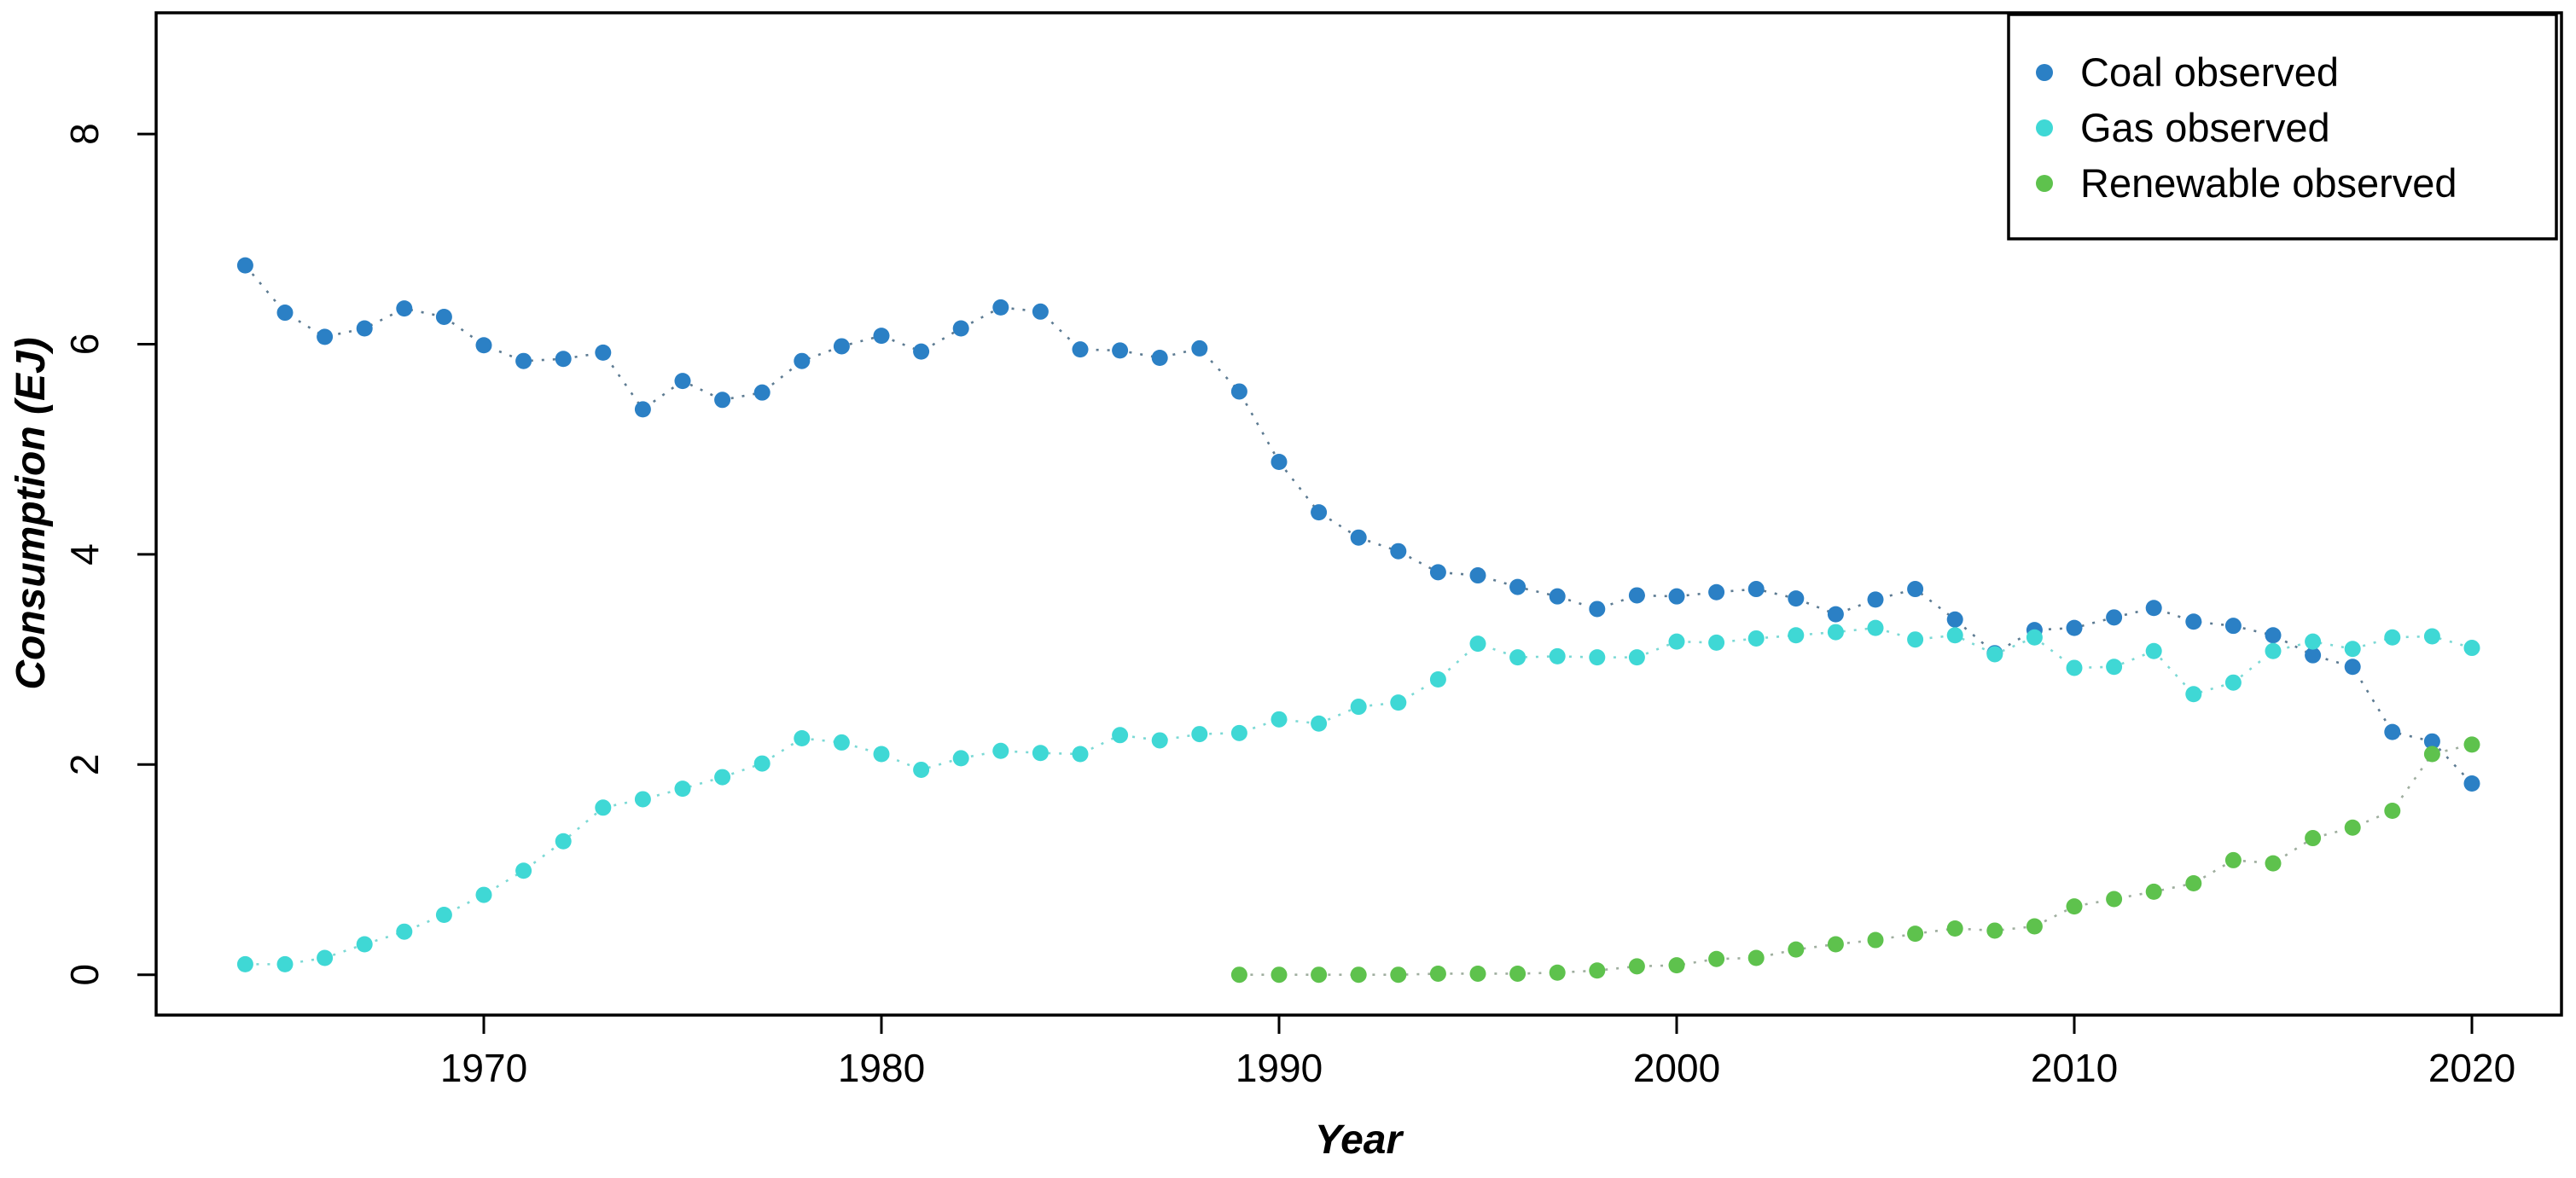  I want to click on gas-point-2005, so click(1876, 627).